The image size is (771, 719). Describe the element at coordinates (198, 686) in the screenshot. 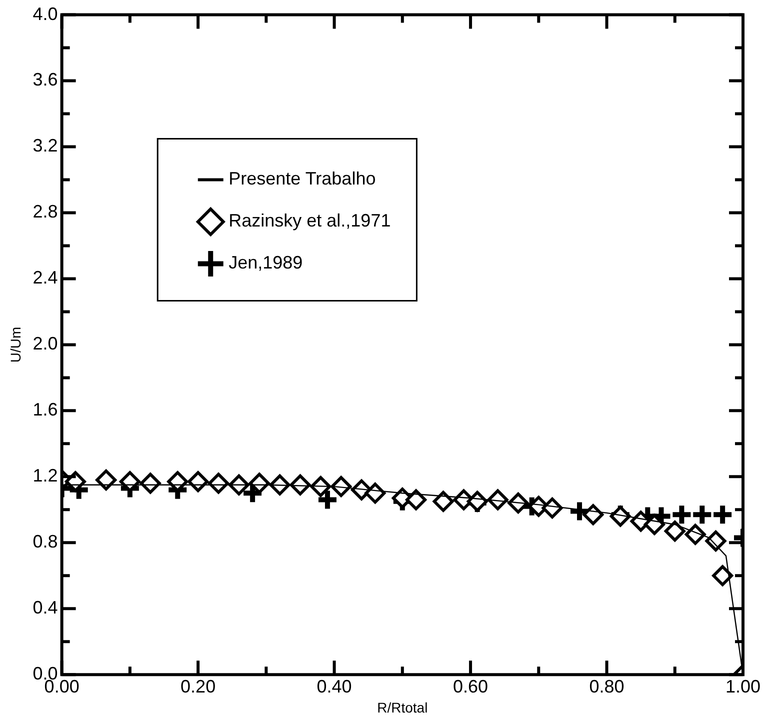

I see `x-tick-label: 0.20` at that location.